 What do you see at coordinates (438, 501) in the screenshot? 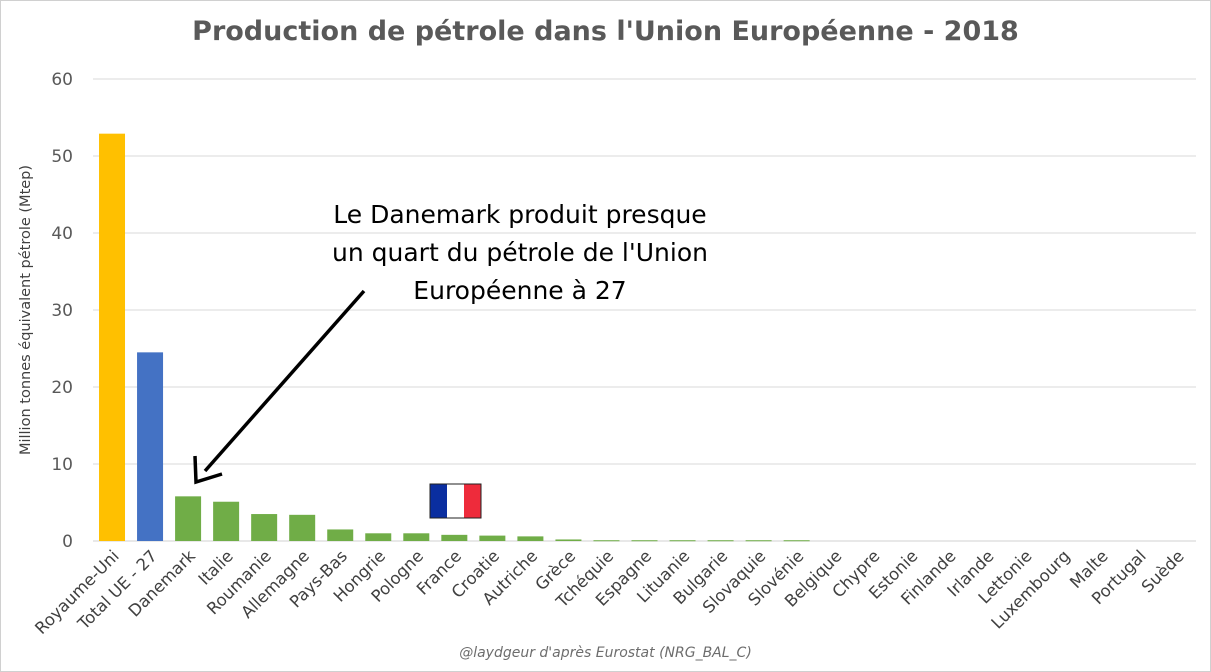
I see `flag-blue-stripe` at bounding box center [438, 501].